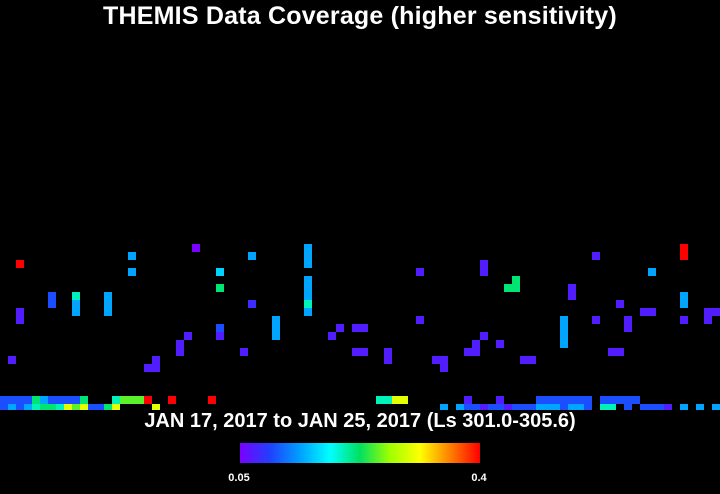  I want to click on colorbar-max-label: 0.4, so click(479, 478).